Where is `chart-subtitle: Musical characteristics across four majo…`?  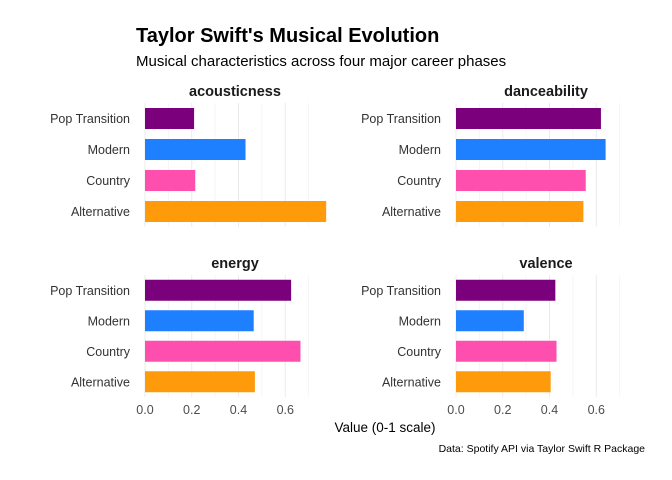
chart-subtitle: Musical characteristics across four majo… is located at coordinates (321, 61).